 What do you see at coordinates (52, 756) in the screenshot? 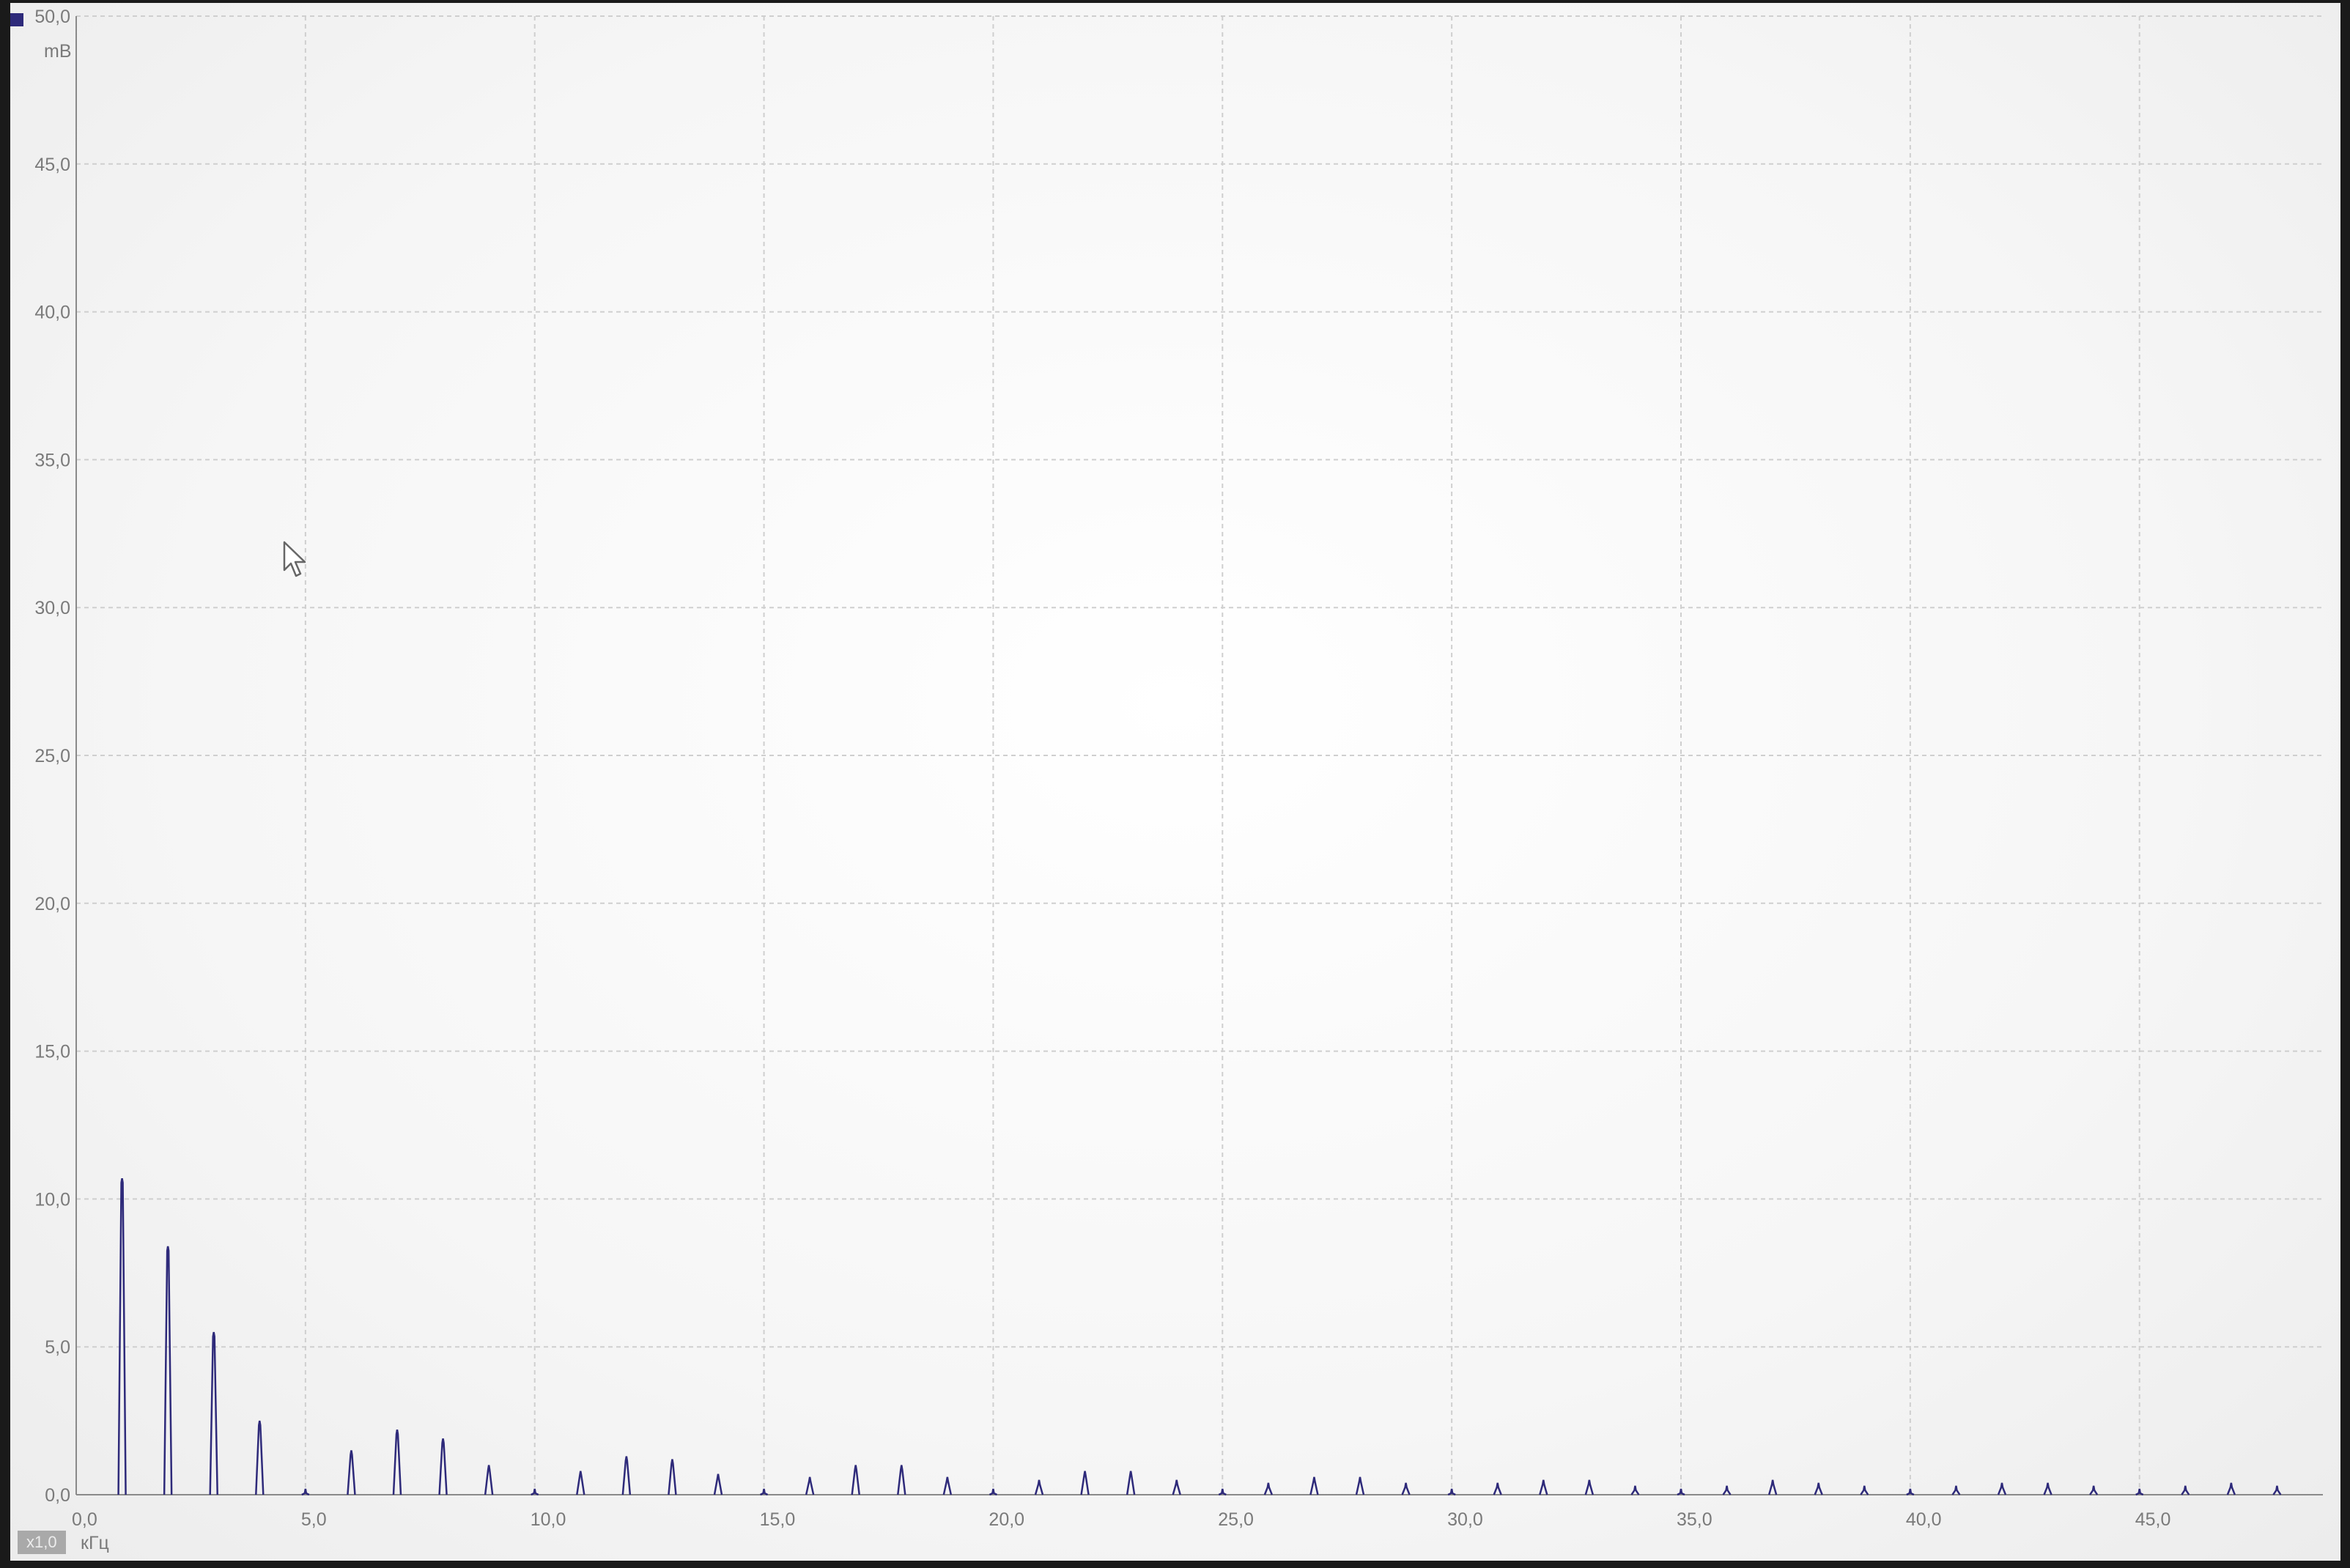
I see `y-tick-label: 25,0` at bounding box center [52, 756].